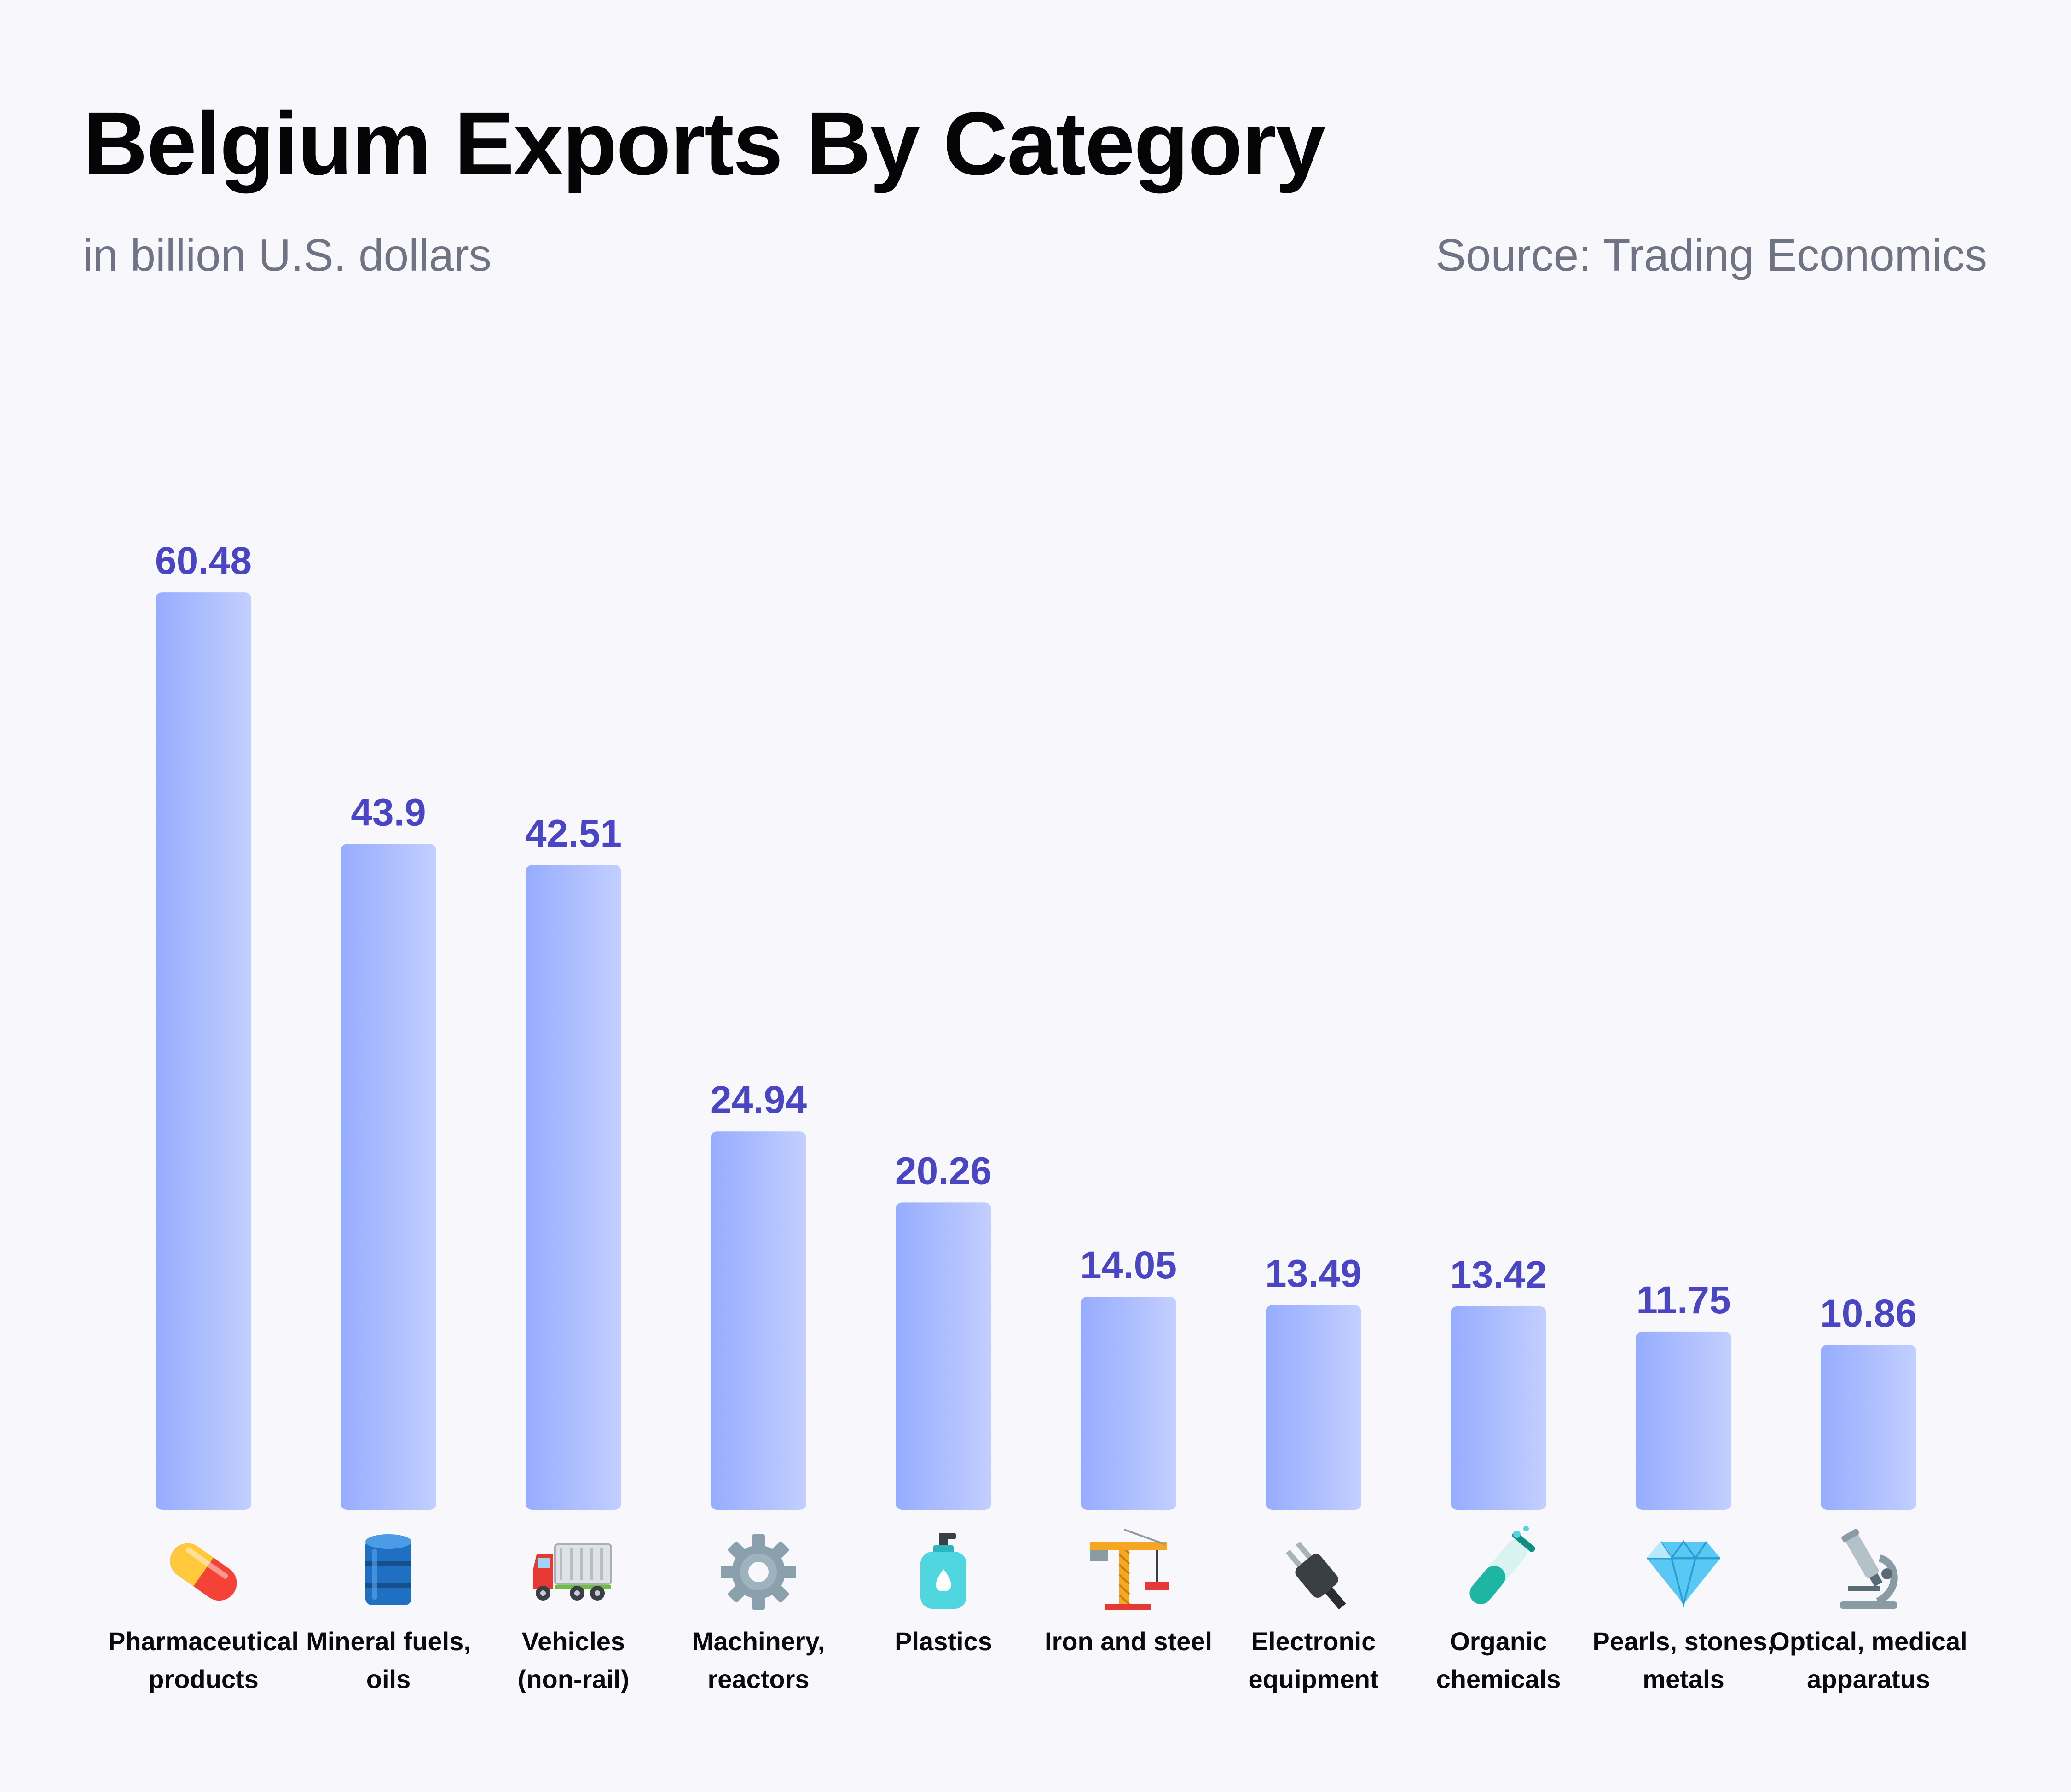 The height and width of the screenshot is (1792, 2071). Describe the element at coordinates (1502, 1565) in the screenshot. I see `test-tube-icon` at that location.